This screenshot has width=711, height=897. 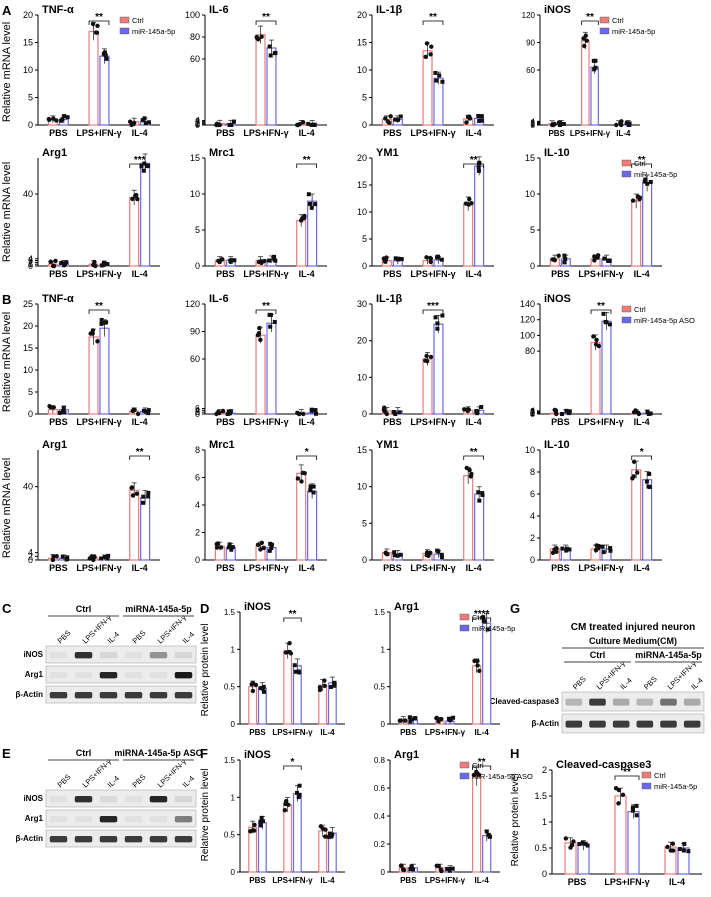 I want to click on legend-label: Ctrl, so click(x=478, y=617).